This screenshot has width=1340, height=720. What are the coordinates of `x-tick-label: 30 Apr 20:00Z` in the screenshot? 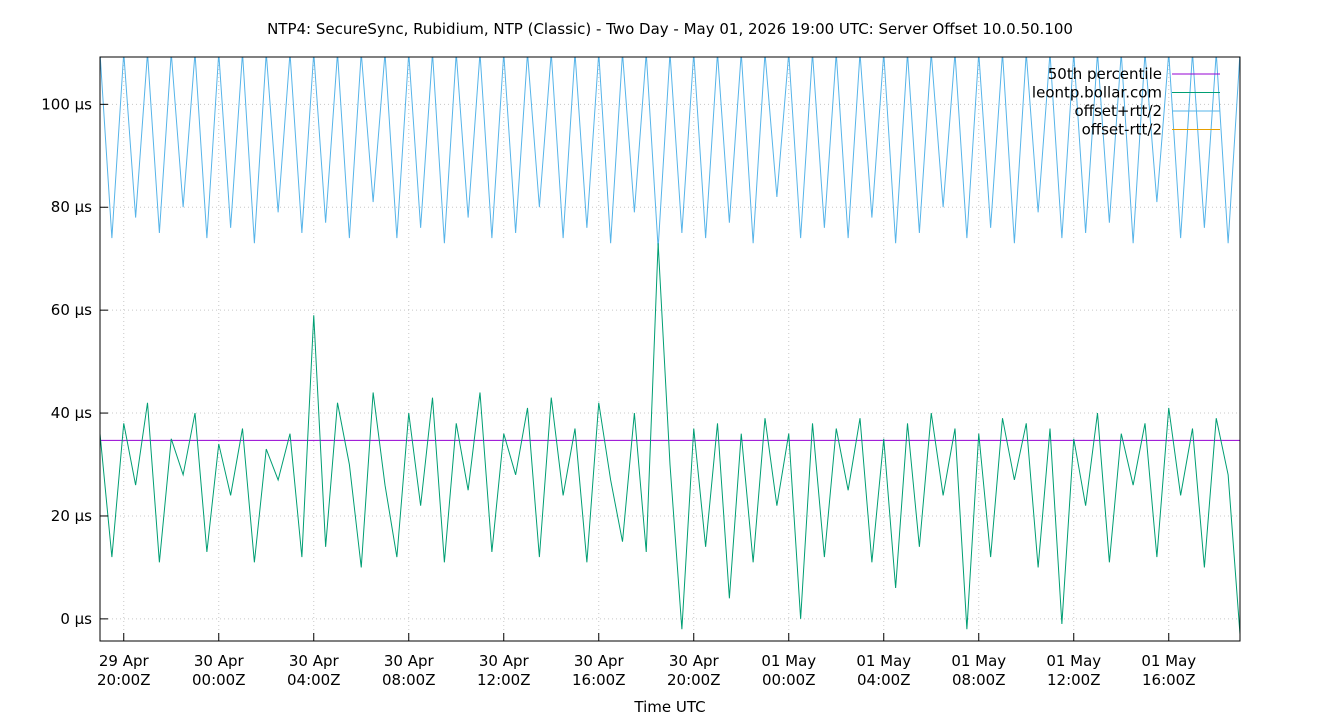 It's located at (694, 670).